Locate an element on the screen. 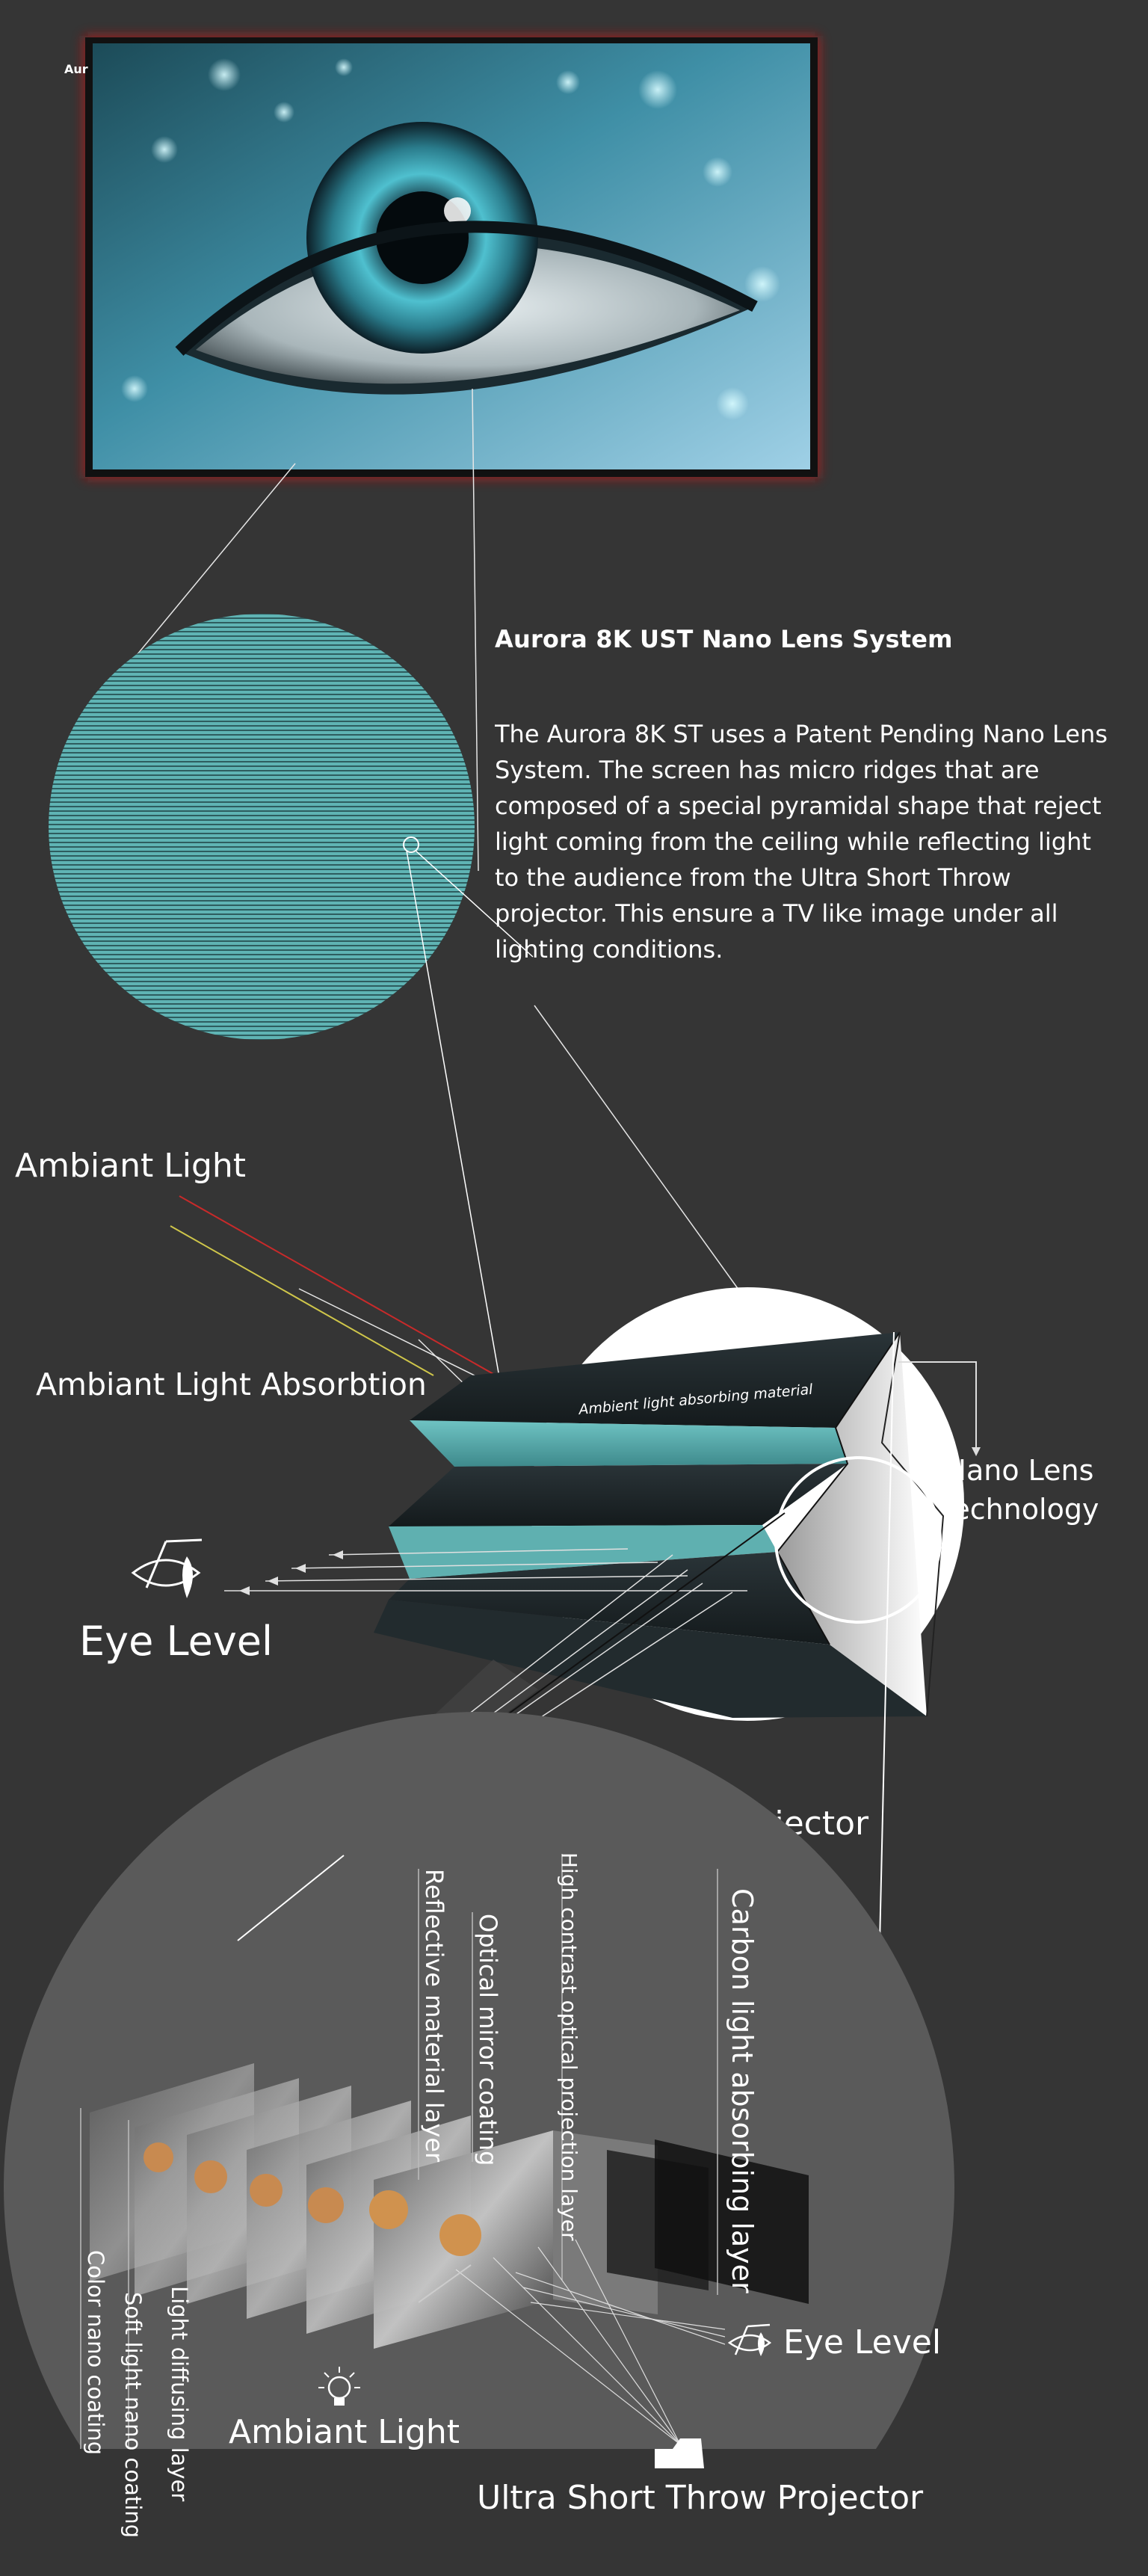 The height and width of the screenshot is (2576, 1148). screen-tiny-heading: Aur is located at coordinates (76, 69).